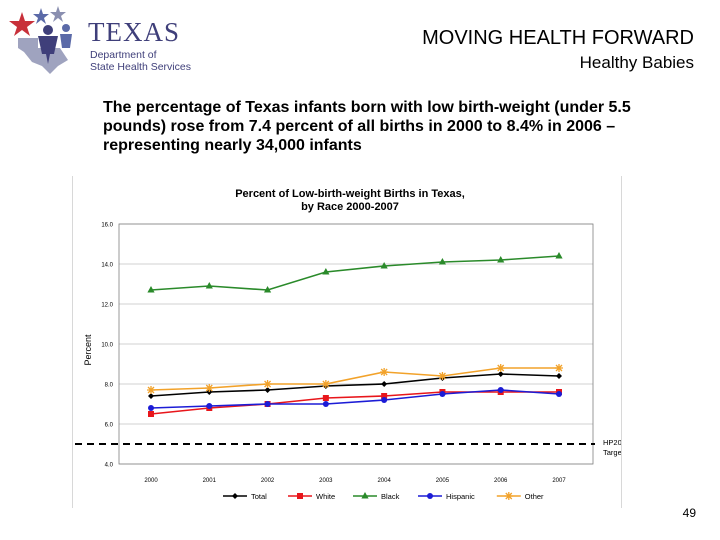 The image size is (720, 540). Describe the element at coordinates (88, 350) in the screenshot. I see `y-axis-label: Percent` at that location.